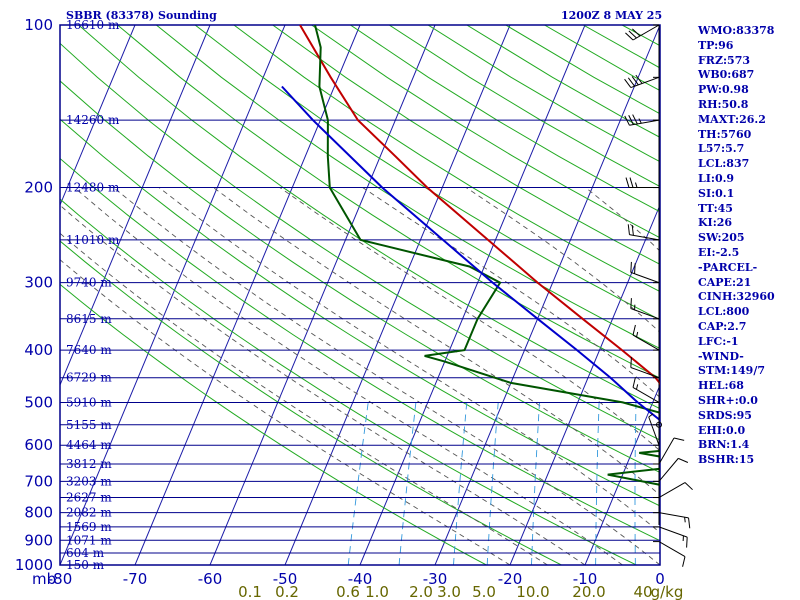 Image resolution: width=800 pixels, height=600 pixels. Describe the element at coordinates (250, 591) in the screenshot. I see `mixing-ratio-label: 0.1` at that location.